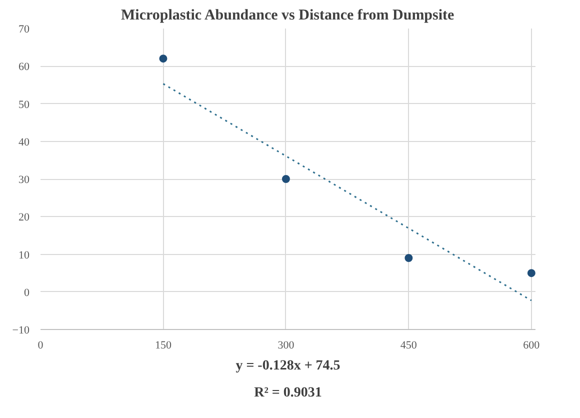 This screenshot has height=418, width=580. What do you see at coordinates (24, 180) in the screenshot?
I see `y-tick-label: 30` at bounding box center [24, 180].